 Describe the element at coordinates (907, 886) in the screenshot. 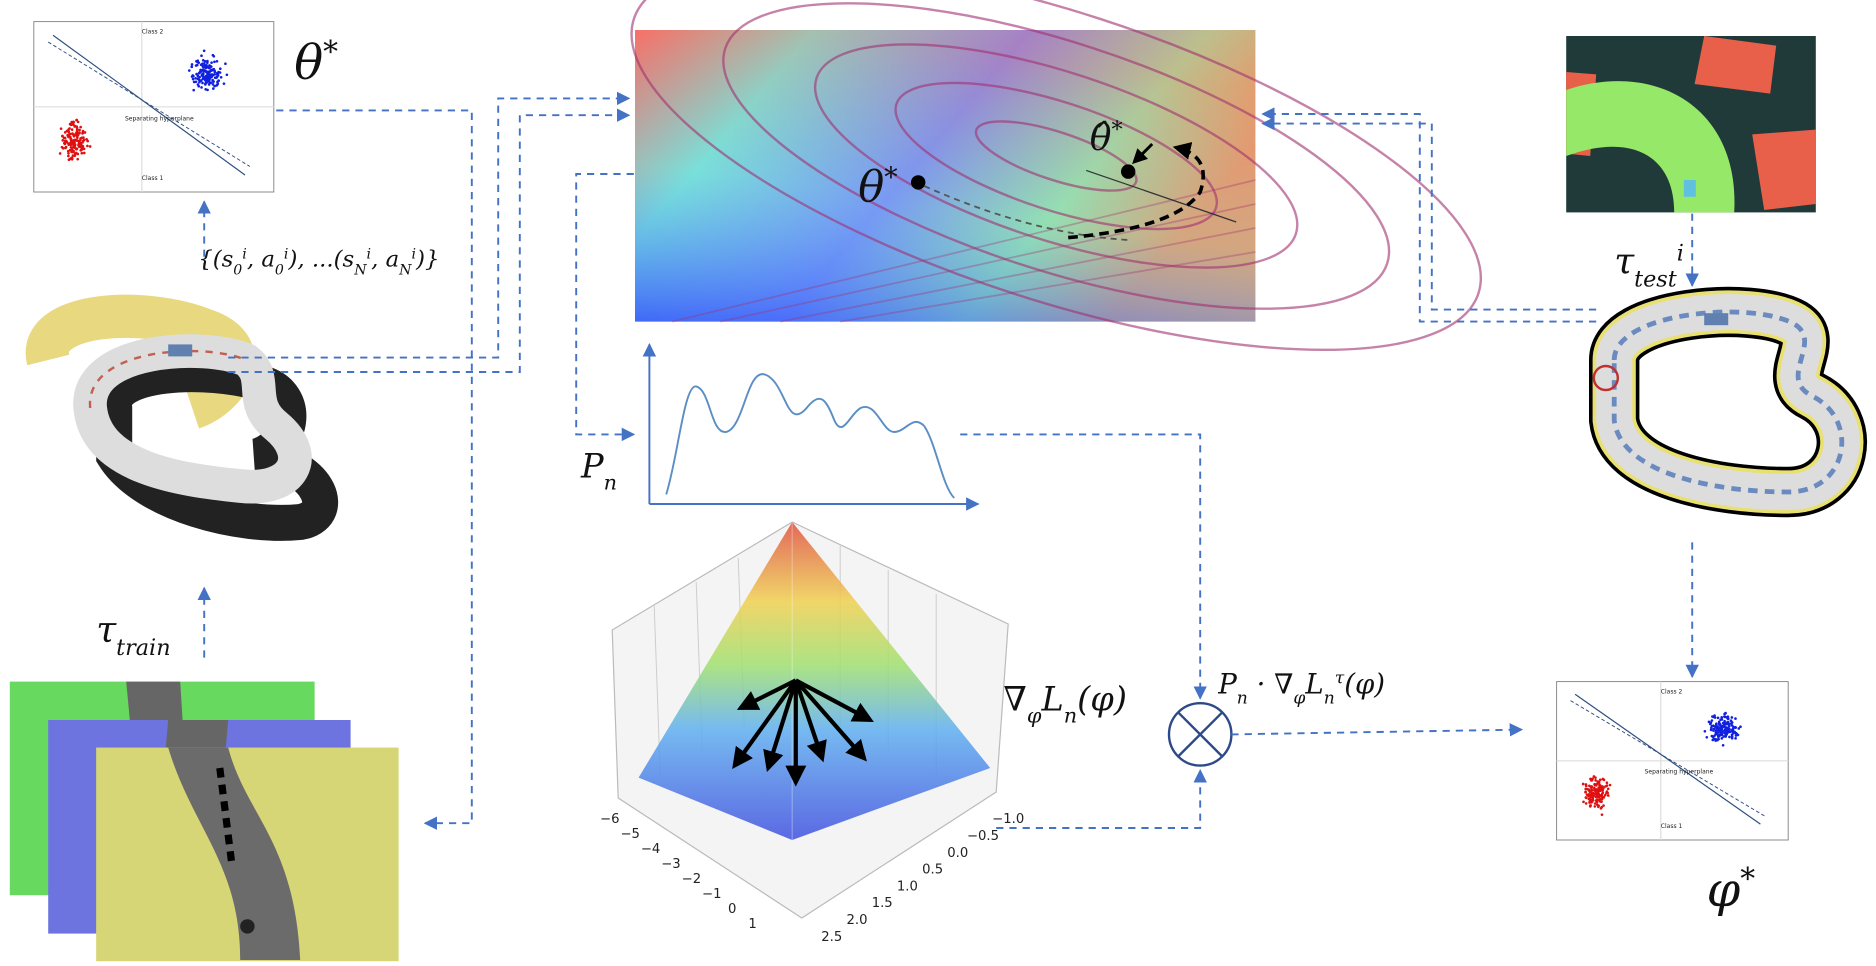

I see `axis-tick-label: 1.0` at that location.